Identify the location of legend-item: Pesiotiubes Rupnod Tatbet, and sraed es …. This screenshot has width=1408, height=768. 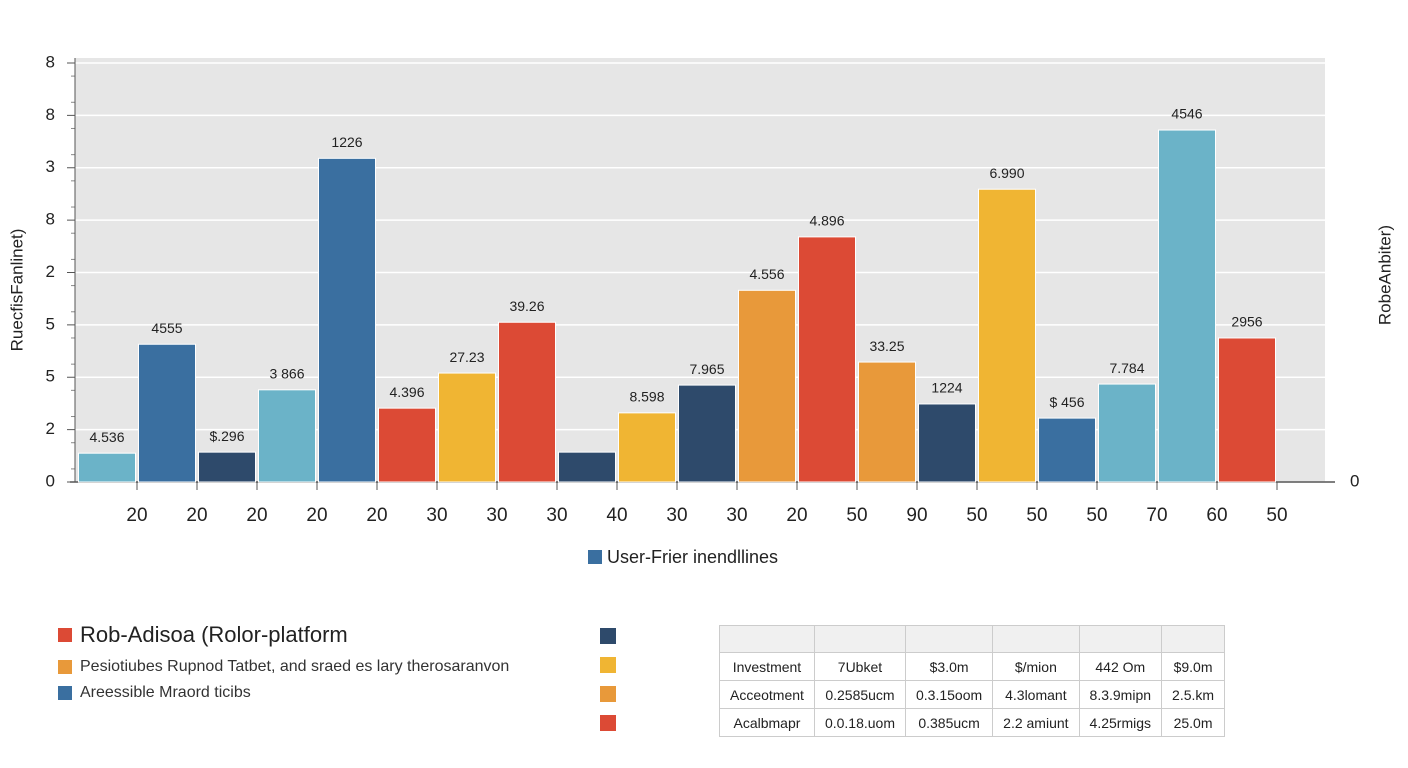
(283, 667).